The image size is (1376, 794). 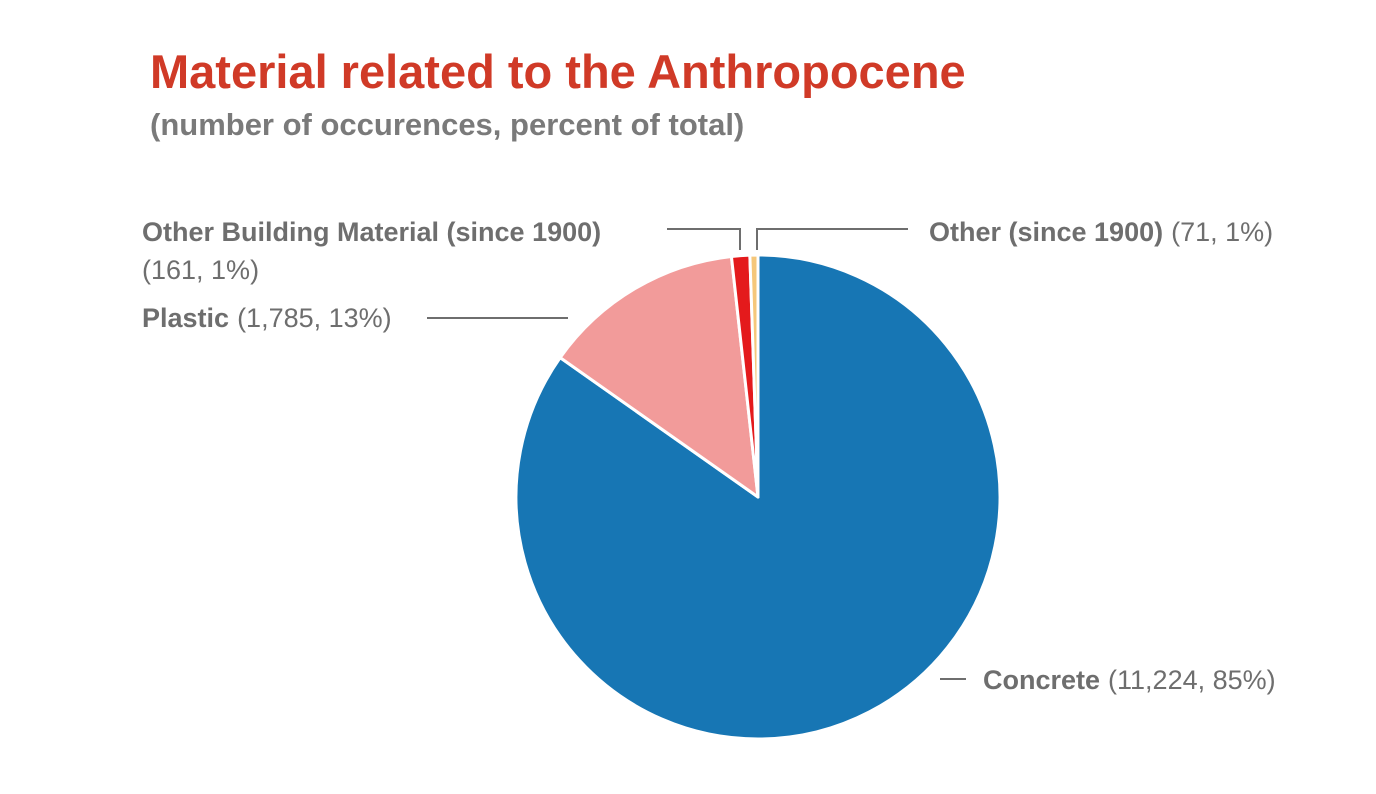 What do you see at coordinates (371, 232) in the screenshot?
I see `slice-label-other-building-name: Other Building Material (since 1900)` at bounding box center [371, 232].